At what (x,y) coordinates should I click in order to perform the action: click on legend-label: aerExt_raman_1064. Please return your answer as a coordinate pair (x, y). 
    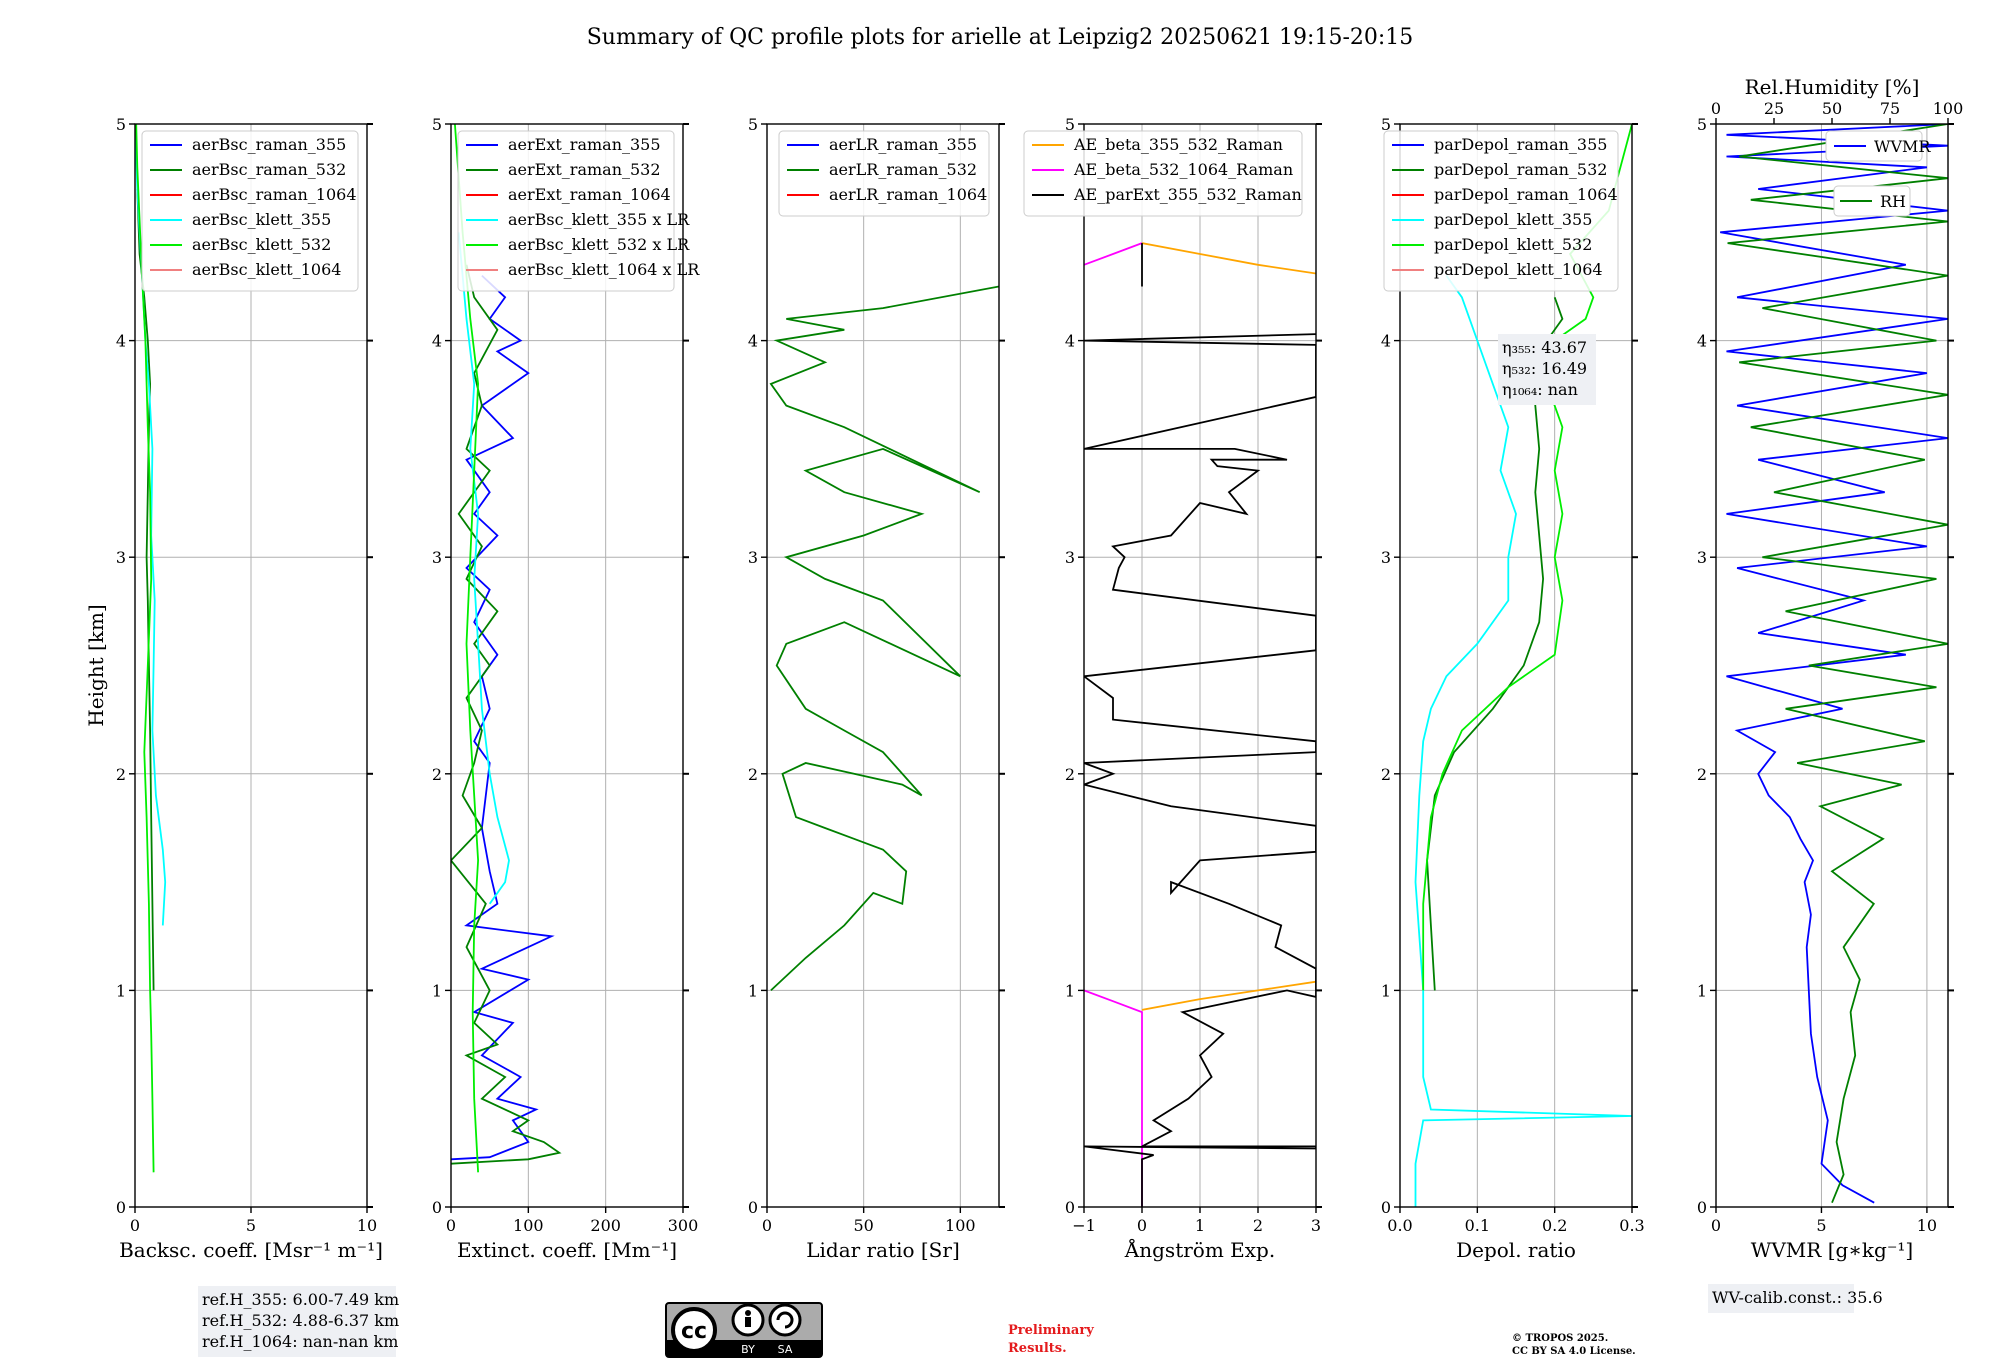
    Looking at the image, I should click on (589, 194).